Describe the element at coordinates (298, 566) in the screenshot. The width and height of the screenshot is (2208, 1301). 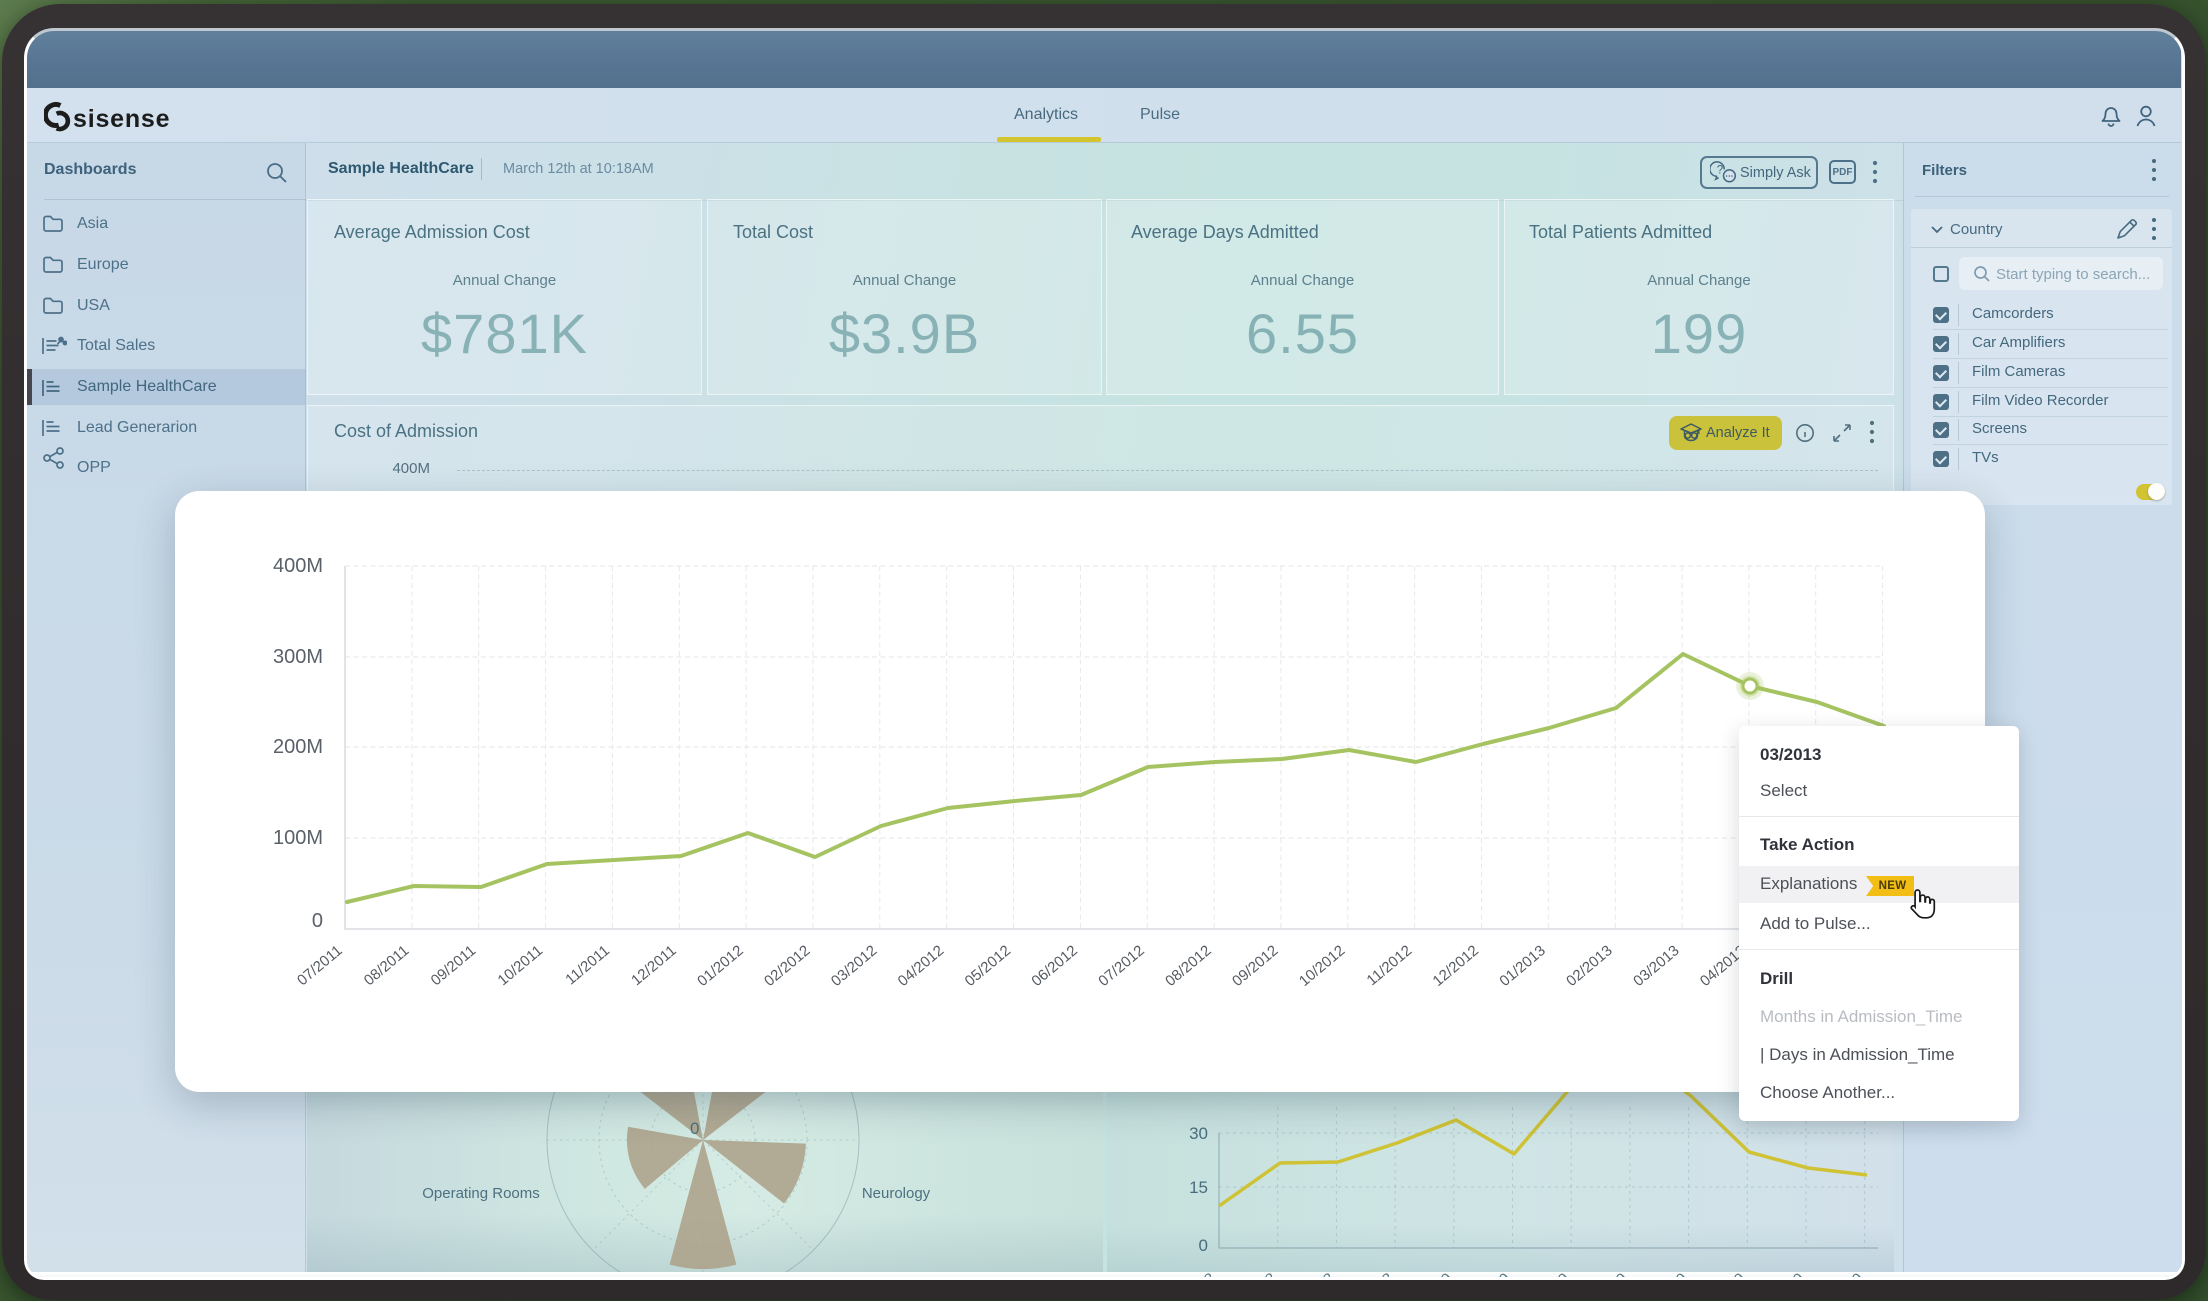
I see `svg-text: 400M` at that location.